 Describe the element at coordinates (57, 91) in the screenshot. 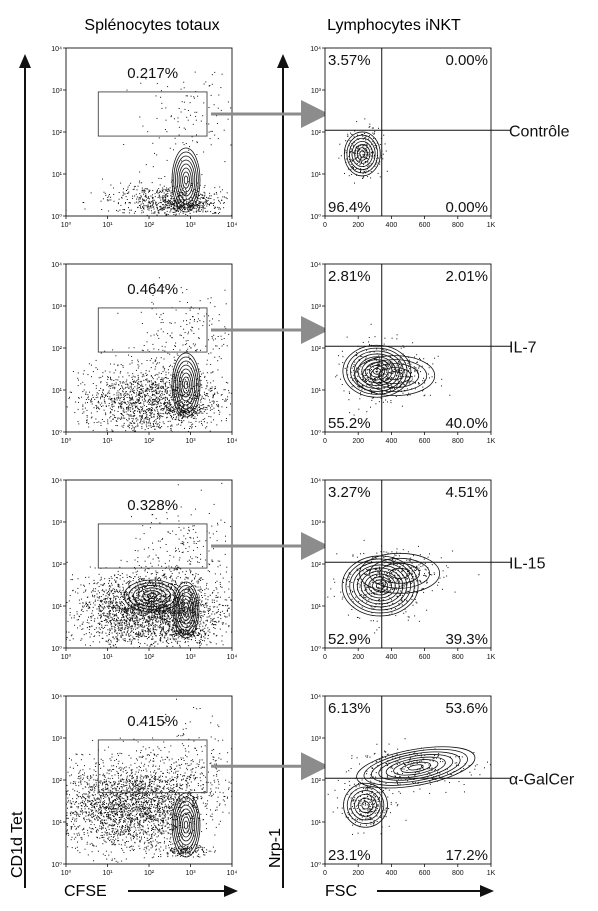

I see `y-tick-label: 10³` at that location.